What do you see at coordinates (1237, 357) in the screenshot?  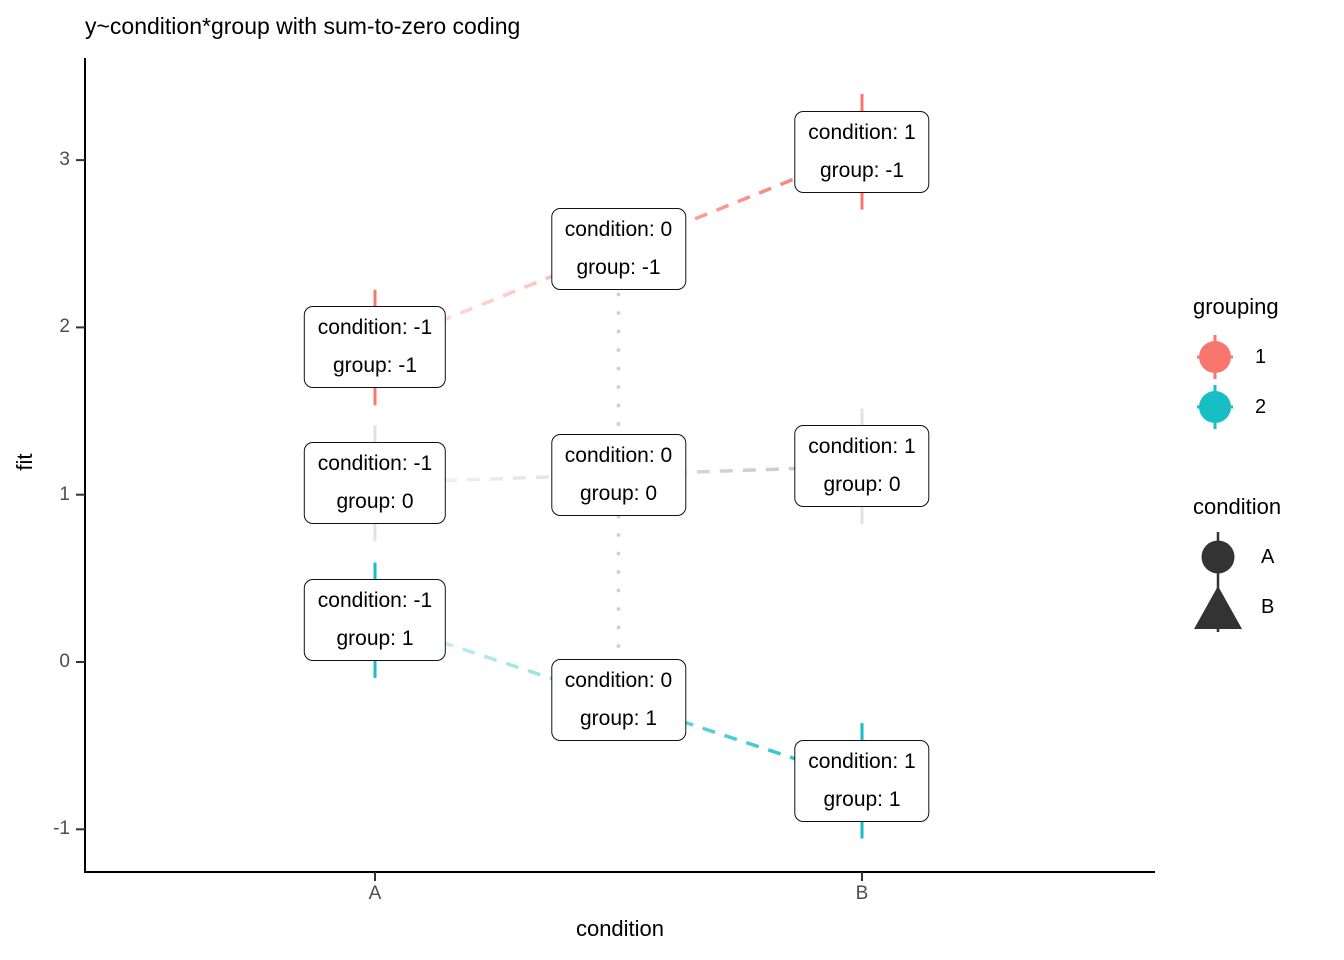 I see `legend-item-grouping-1: 1` at bounding box center [1237, 357].